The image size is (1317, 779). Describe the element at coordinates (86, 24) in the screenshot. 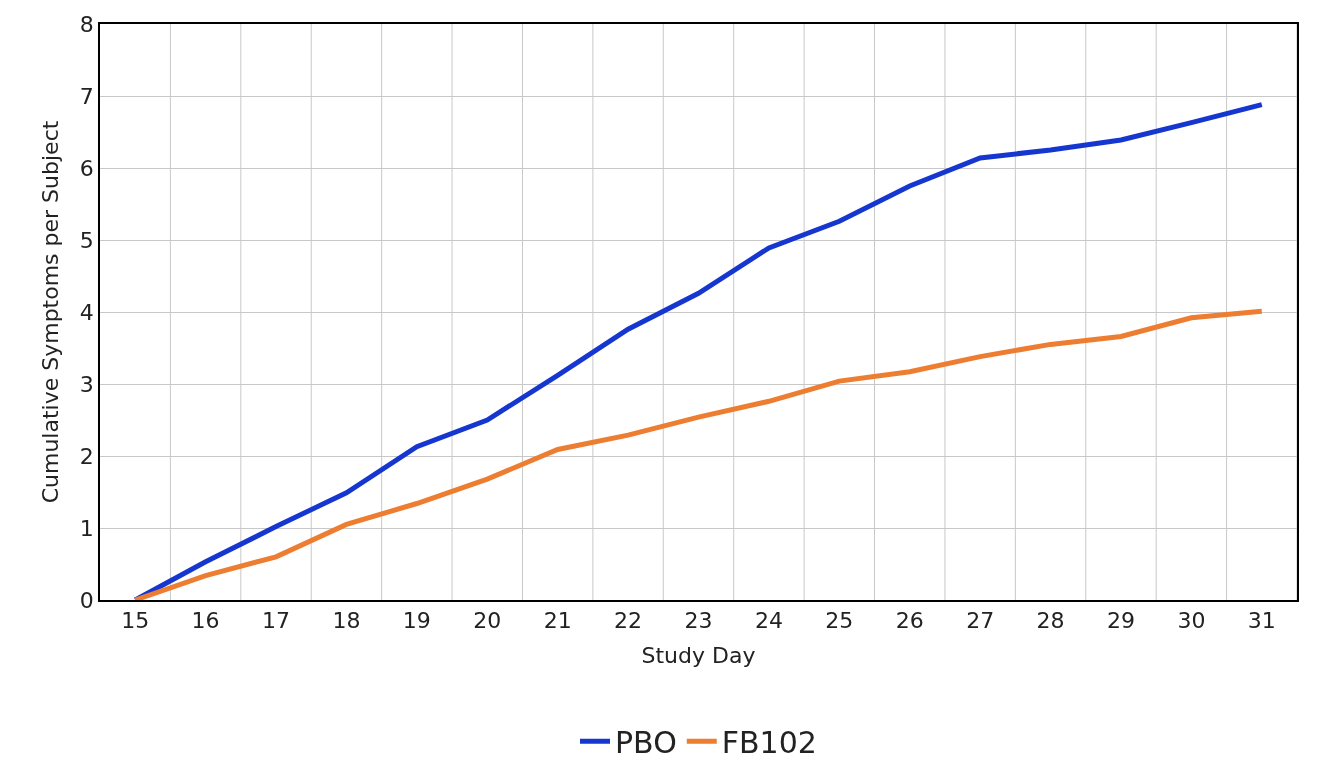

I see `y-tick-label: 8` at that location.